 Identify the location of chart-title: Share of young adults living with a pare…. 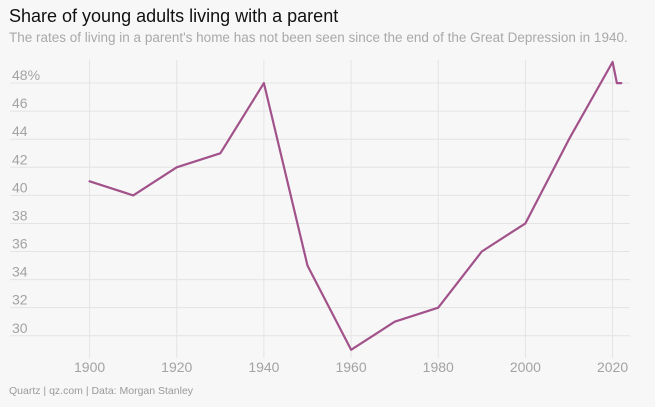
(174, 16).